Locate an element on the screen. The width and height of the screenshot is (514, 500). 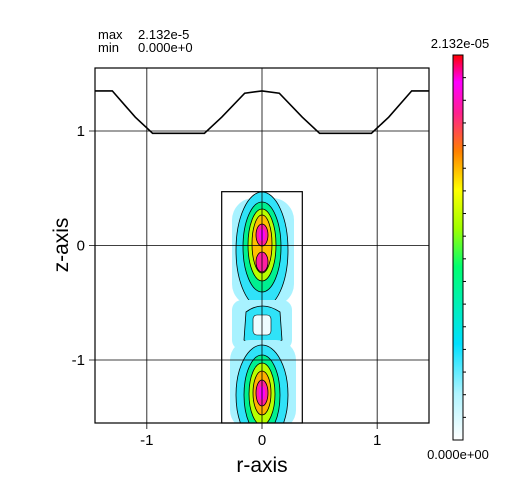
info-min-label: min is located at coordinates (108, 47).